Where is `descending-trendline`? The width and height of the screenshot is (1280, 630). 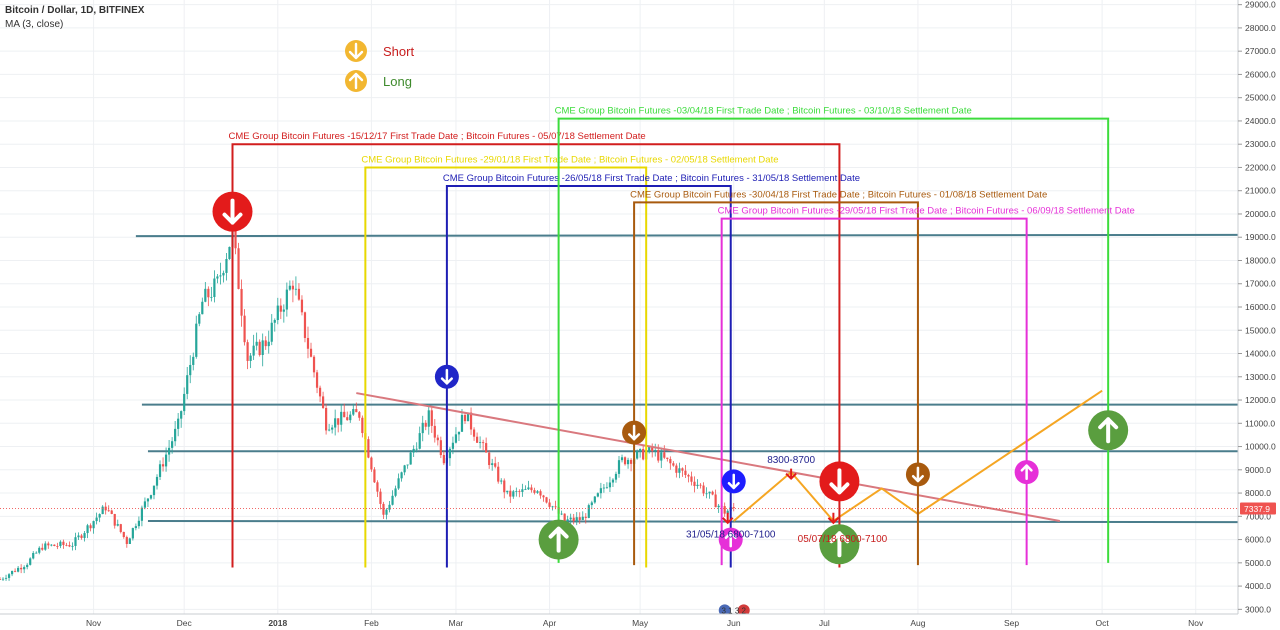
descending-trendline is located at coordinates (708, 457).